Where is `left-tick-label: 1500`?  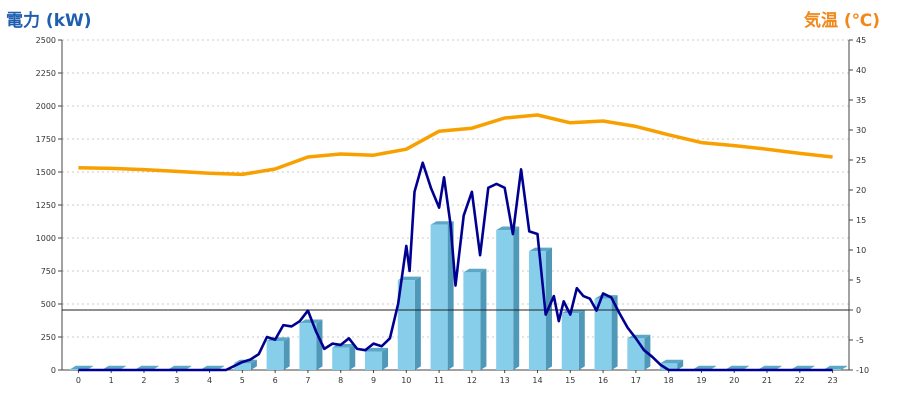 left-tick-label: 1500 is located at coordinates (46, 172).